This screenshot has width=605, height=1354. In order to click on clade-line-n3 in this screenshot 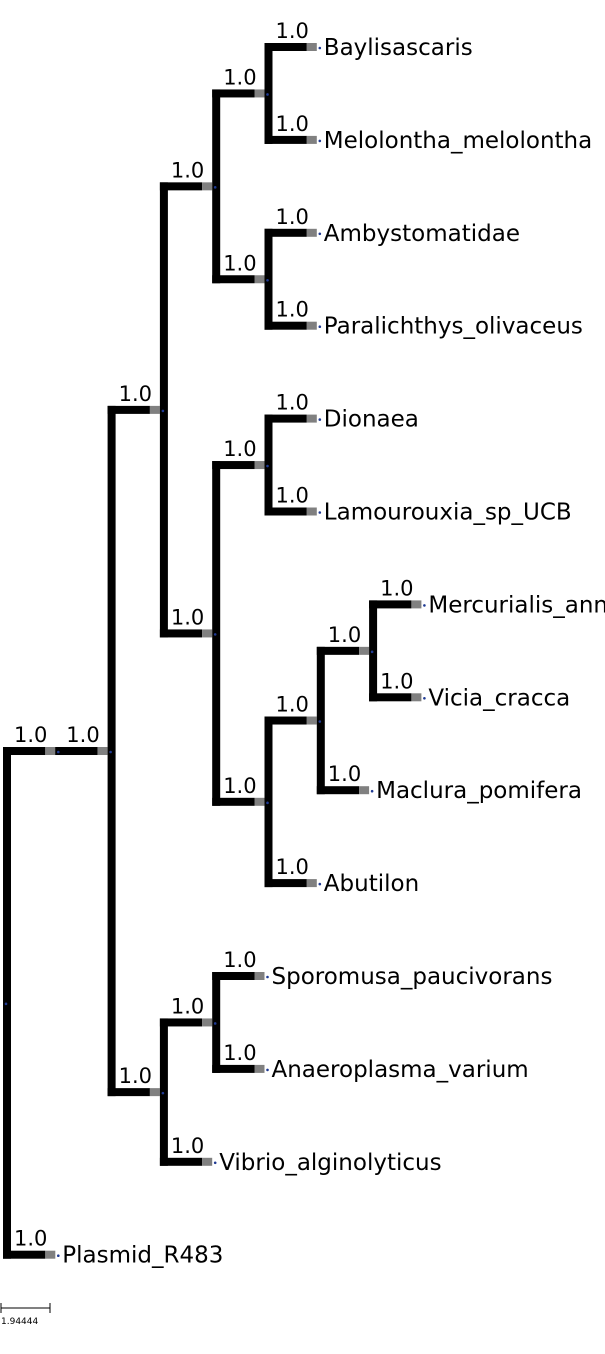, I will do `click(163, 410)`.